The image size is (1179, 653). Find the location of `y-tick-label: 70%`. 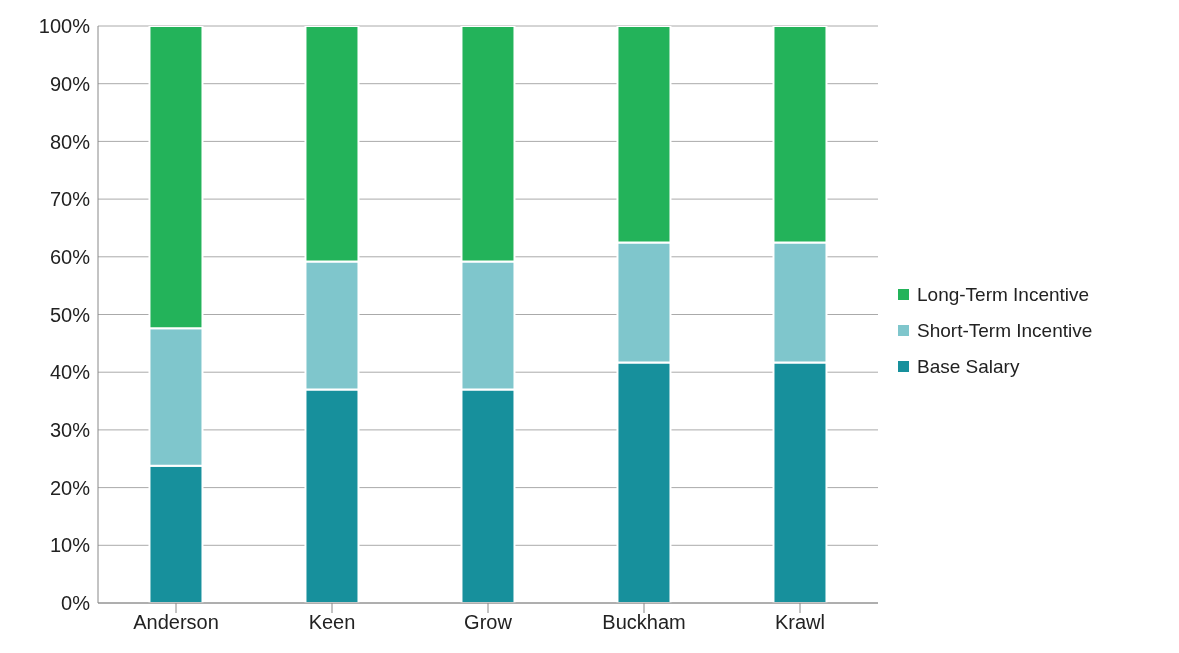

y-tick-label: 70% is located at coordinates (70, 199).